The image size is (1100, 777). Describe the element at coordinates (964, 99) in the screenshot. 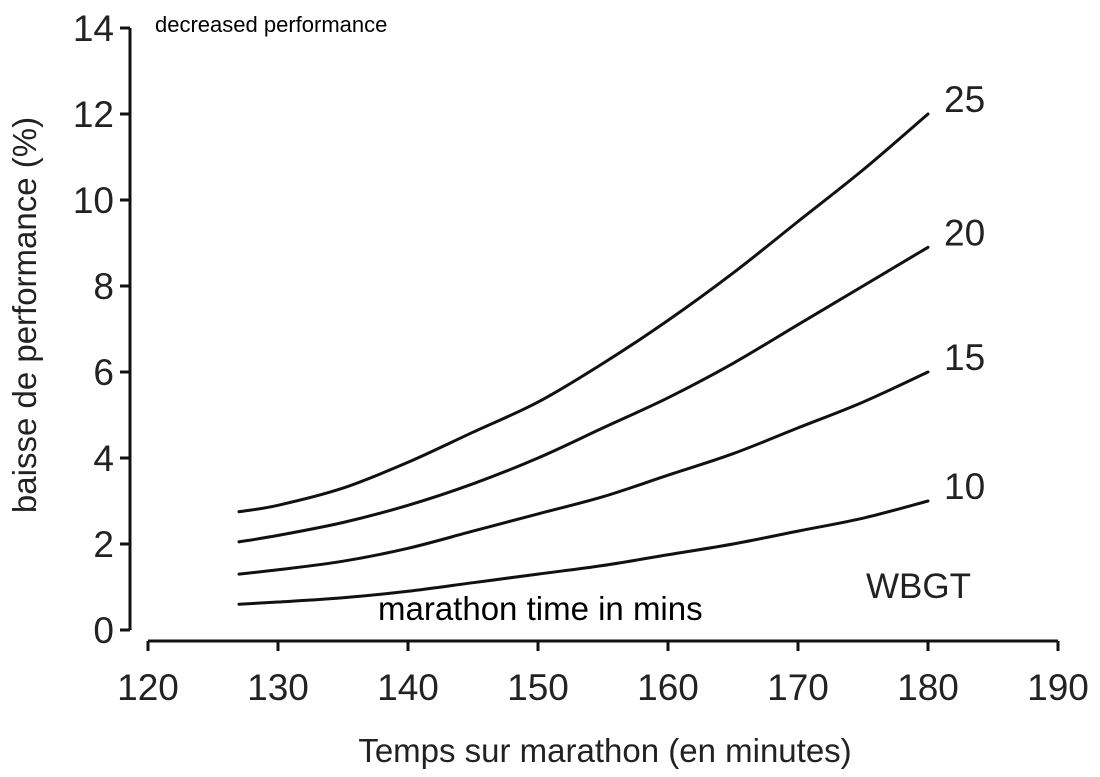

I see `series-label-wbgt-25: 25` at that location.